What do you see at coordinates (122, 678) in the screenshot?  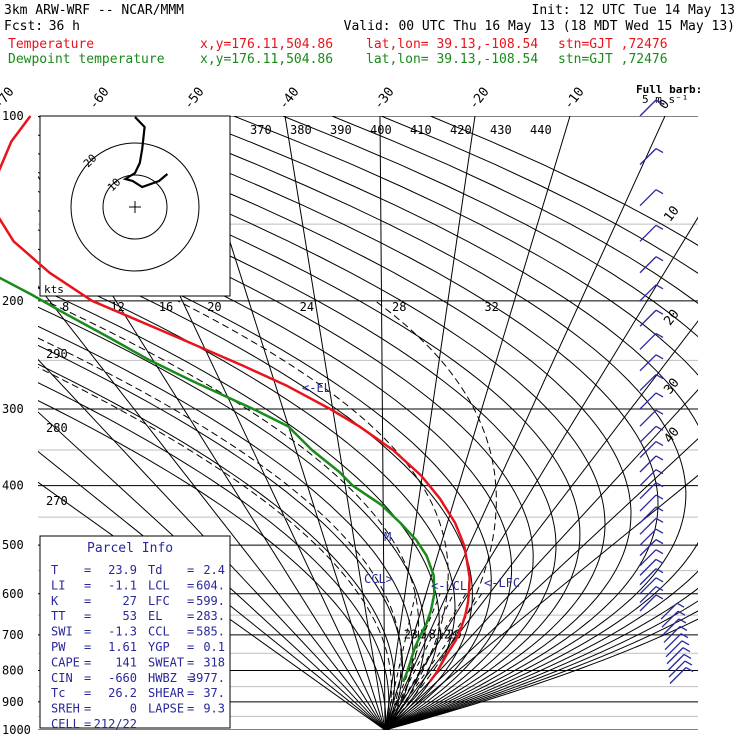 I see `parcel-value-7: -660` at bounding box center [122, 678].